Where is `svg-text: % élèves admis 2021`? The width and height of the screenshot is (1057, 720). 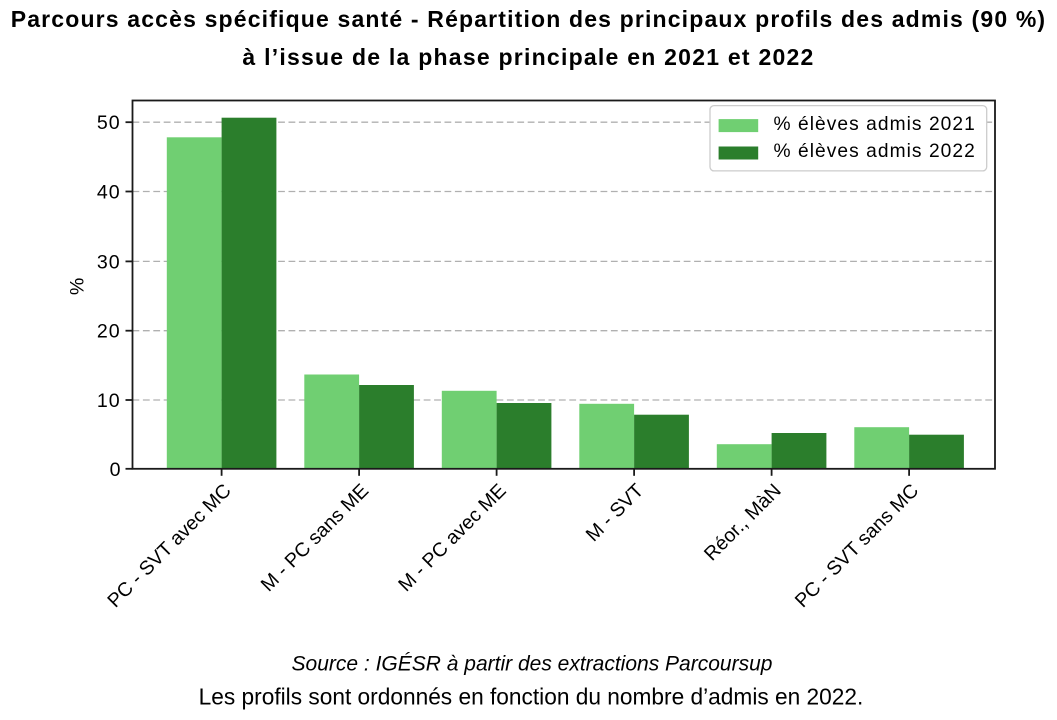 svg-text: % élèves admis 2021 is located at coordinates (875, 124).